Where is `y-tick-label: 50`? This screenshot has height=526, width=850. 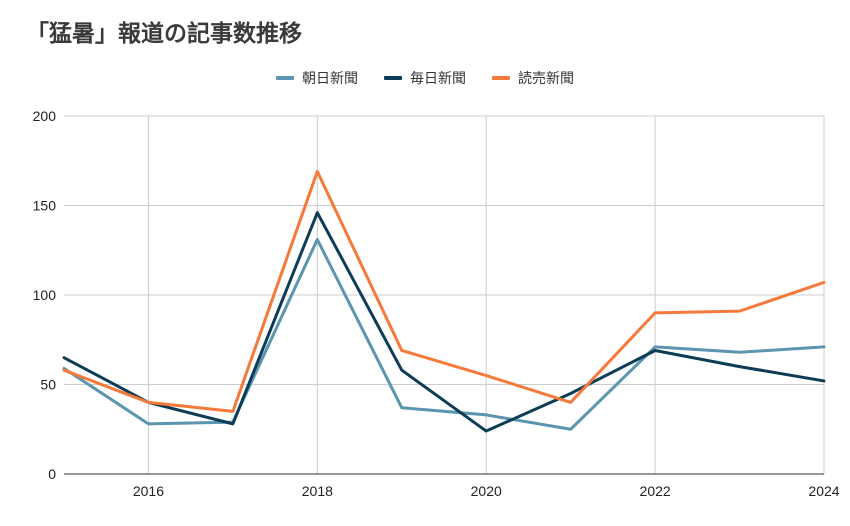 y-tick-label: 50 is located at coordinates (48, 385).